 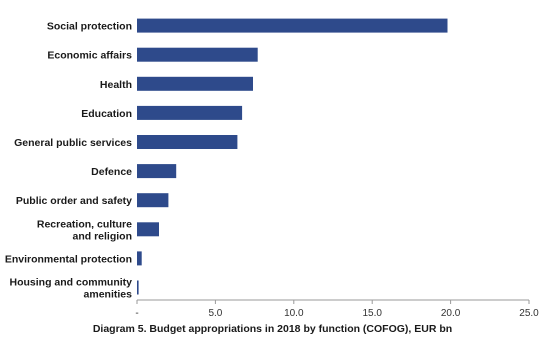 I want to click on bar-defence, so click(x=157, y=171).